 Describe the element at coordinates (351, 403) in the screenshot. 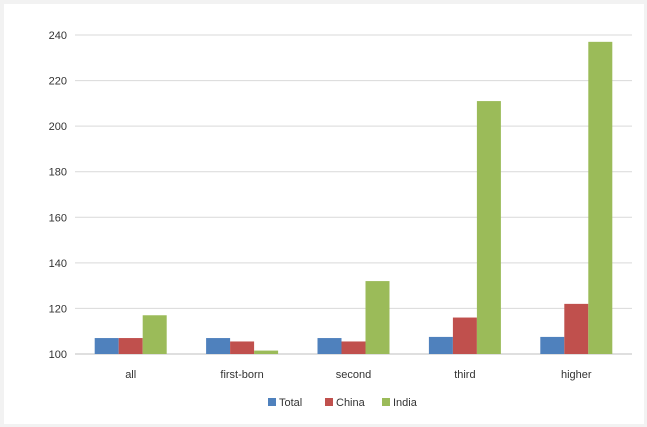

I see `legend-label-china: China` at that location.